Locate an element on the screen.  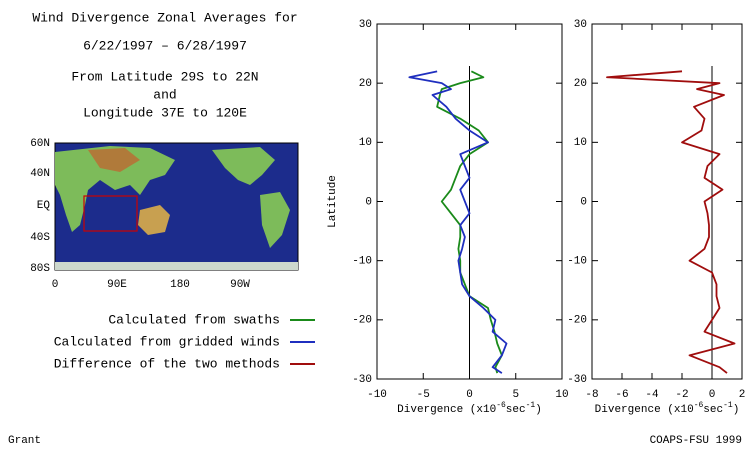
x-tick-label: -10 is located at coordinates (377, 395).